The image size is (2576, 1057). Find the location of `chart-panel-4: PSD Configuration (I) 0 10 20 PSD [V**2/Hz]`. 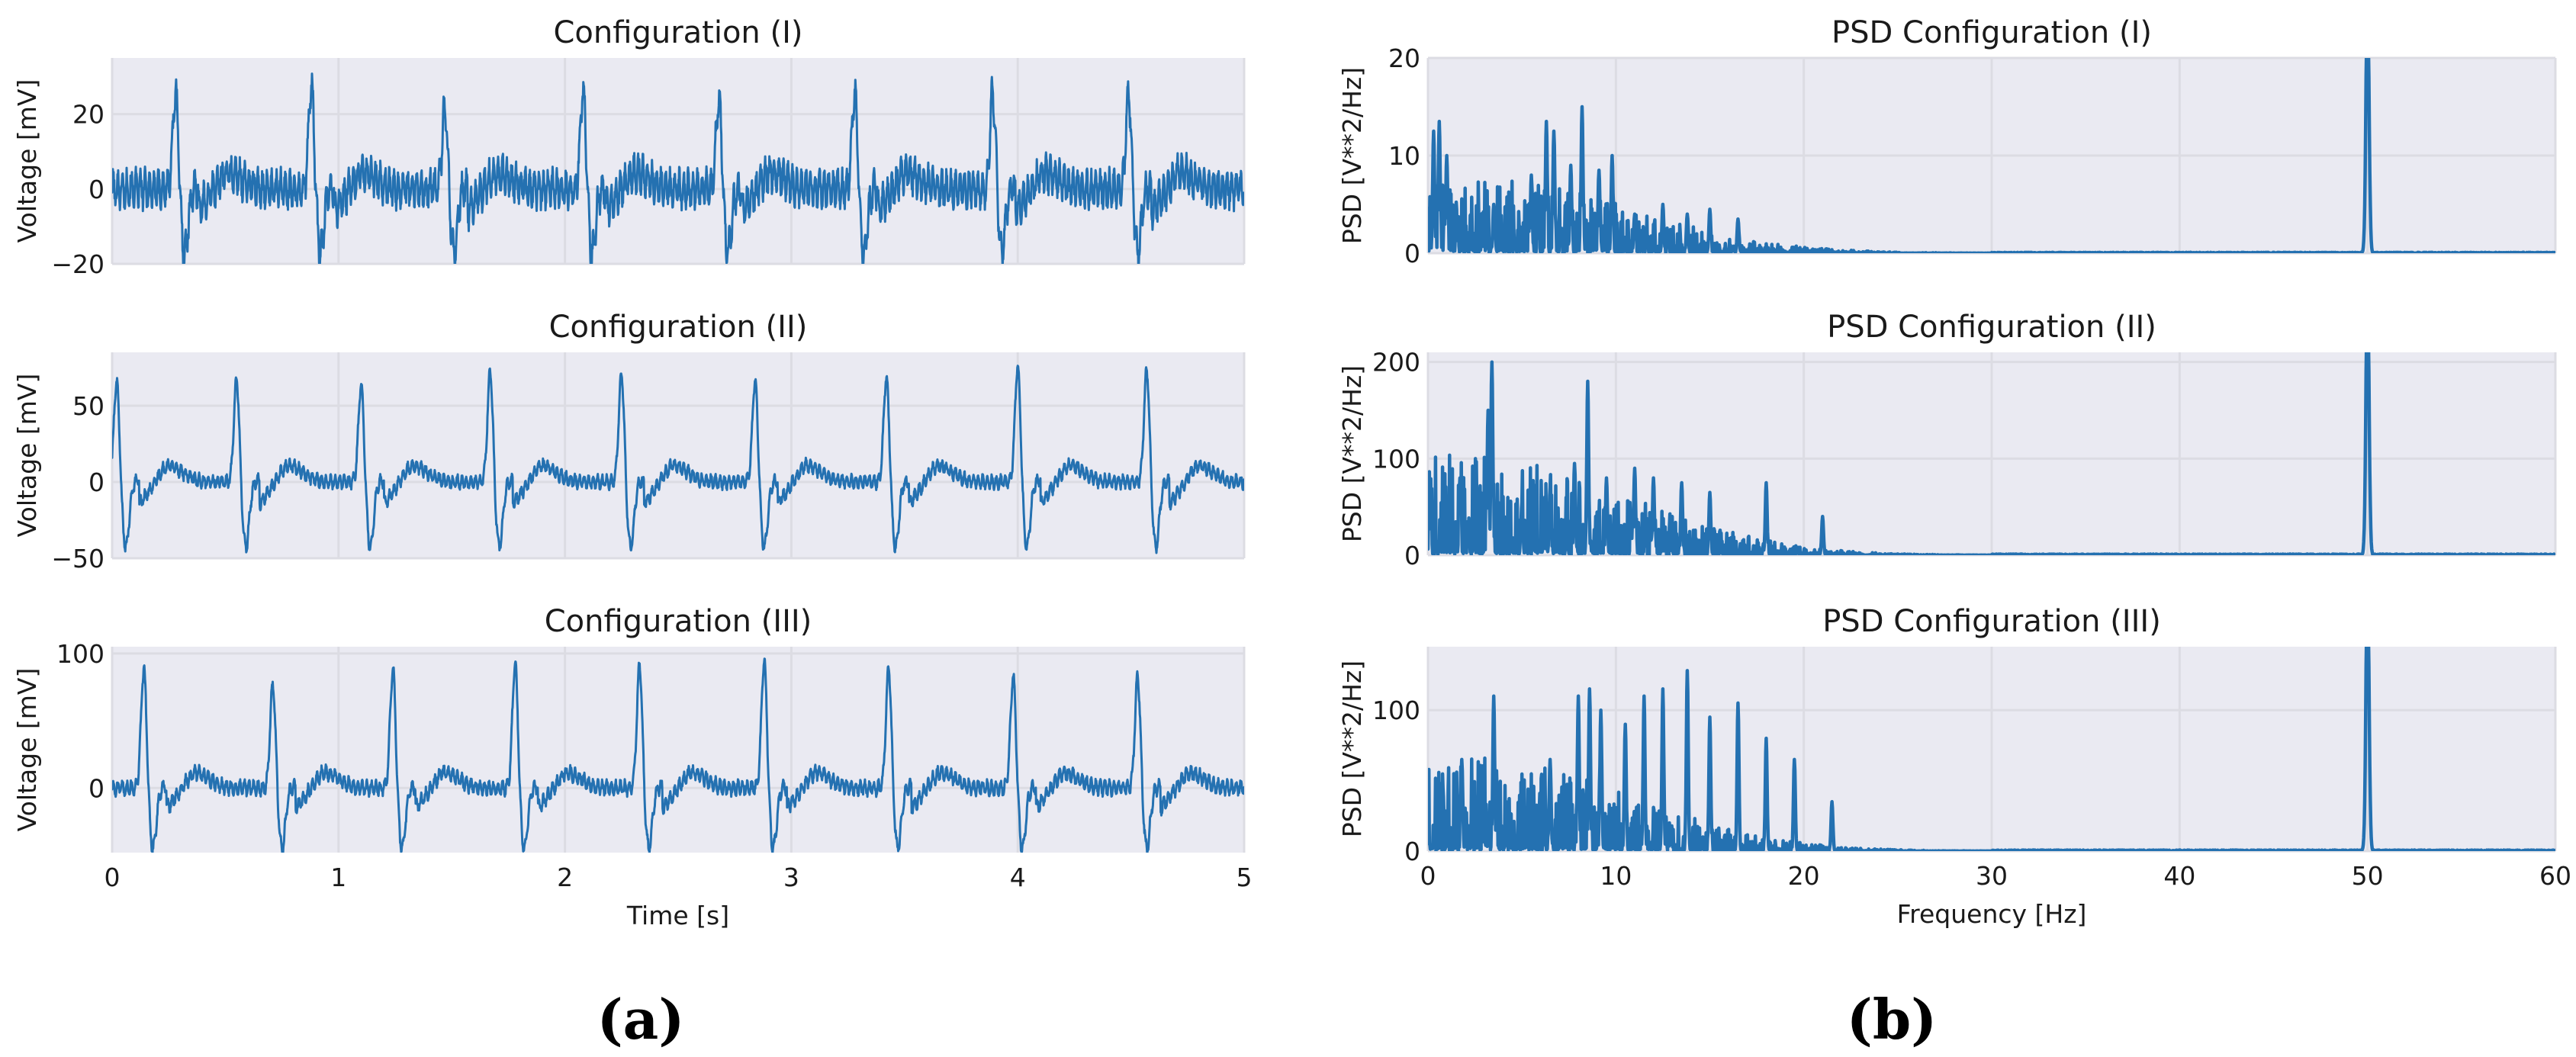

chart-panel-4: PSD Configuration (I) 0 10 20 PSD [V**2/Hz] is located at coordinates (1947, 142).